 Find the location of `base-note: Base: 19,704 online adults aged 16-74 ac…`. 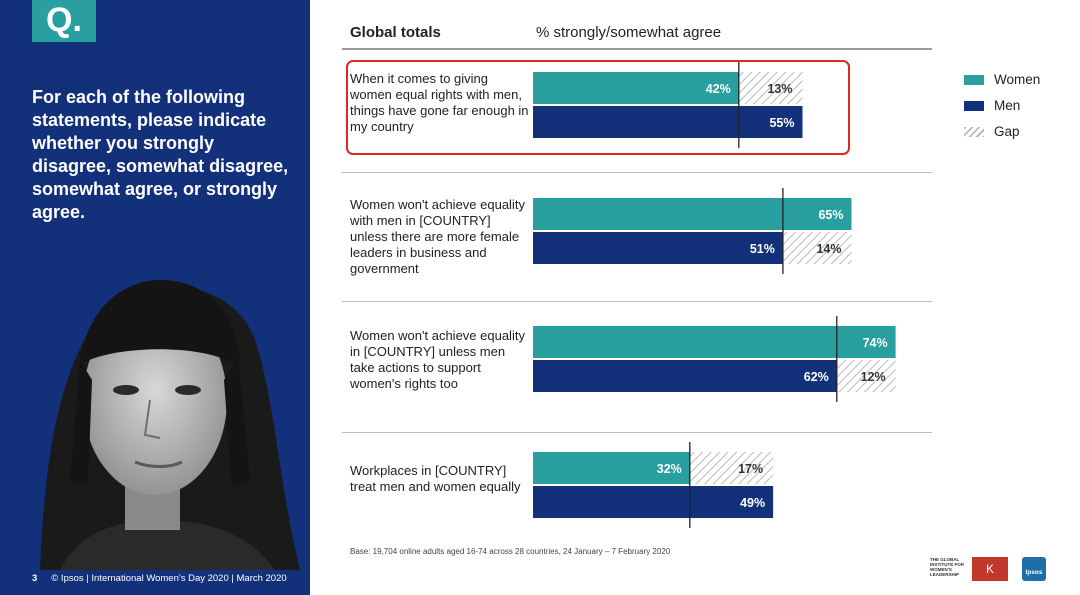

base-note: Base: 19,704 online adults aged 16-74 ac… is located at coordinates (510, 551).